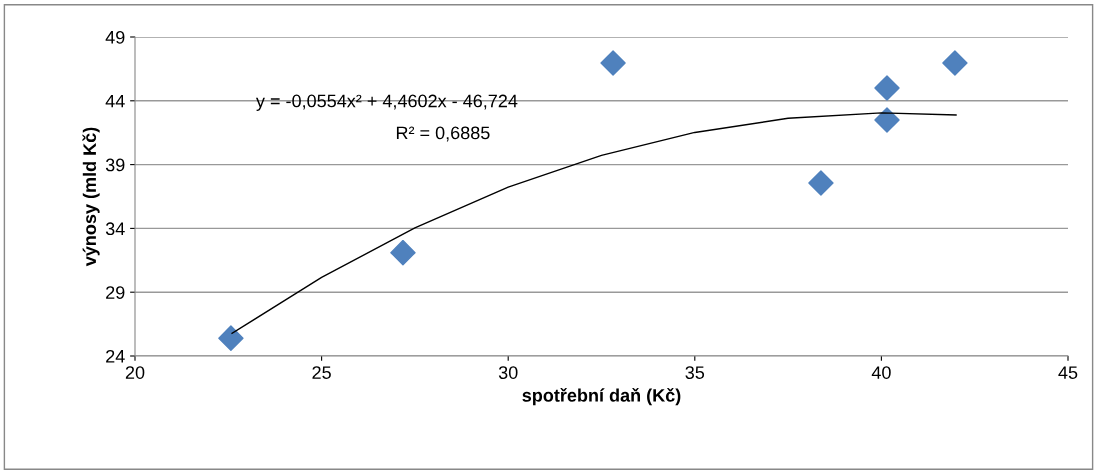 The image size is (1097, 474). What do you see at coordinates (695, 372) in the screenshot?
I see `x-tick-label: 35` at bounding box center [695, 372].